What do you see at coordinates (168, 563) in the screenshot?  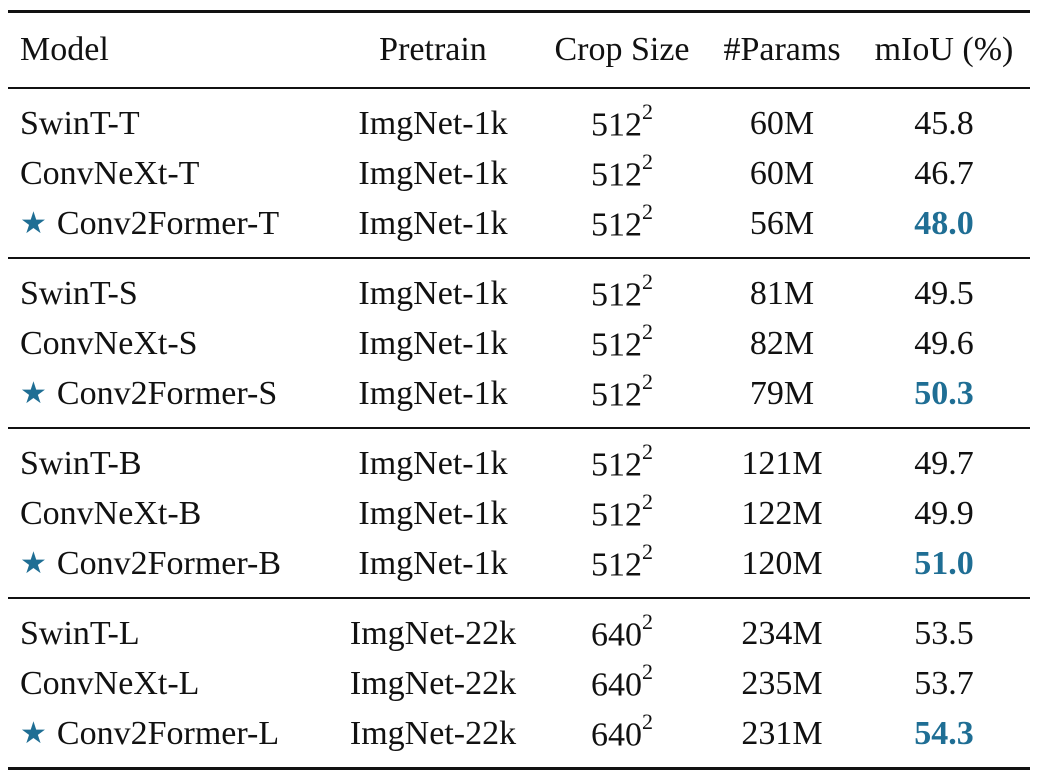 I see `model-name: Conv2Former-B` at bounding box center [168, 563].